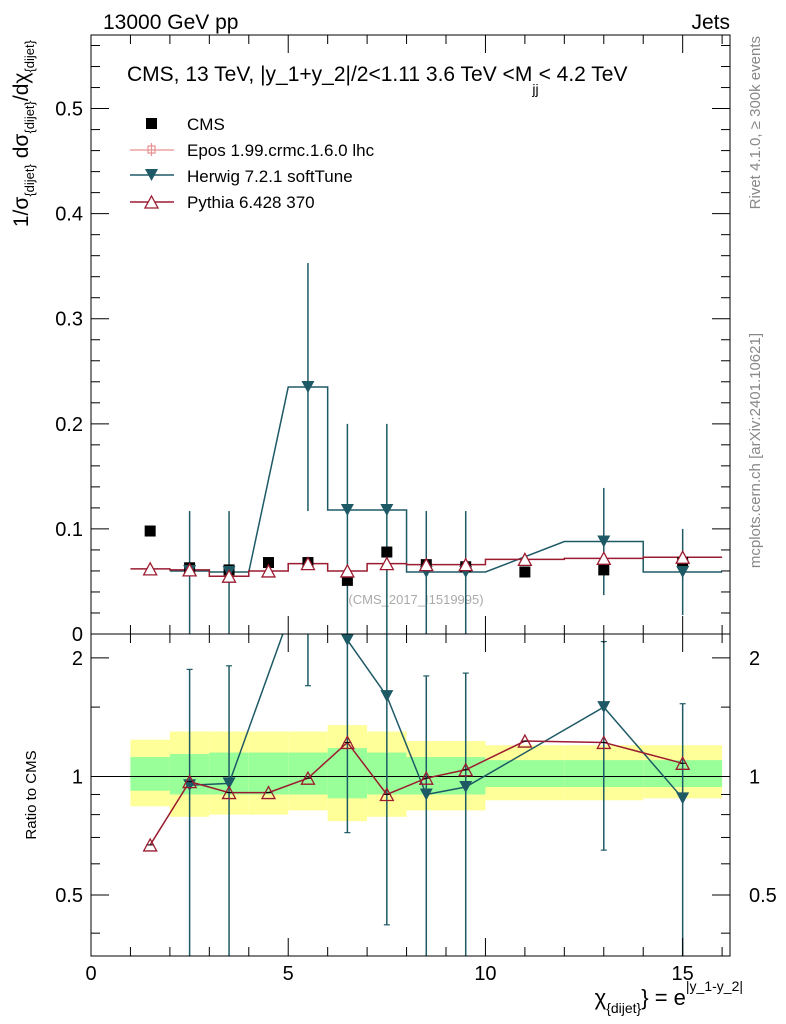  Describe the element at coordinates (663, 997) in the screenshot. I see `xlabel-eq: } = e` at that location.